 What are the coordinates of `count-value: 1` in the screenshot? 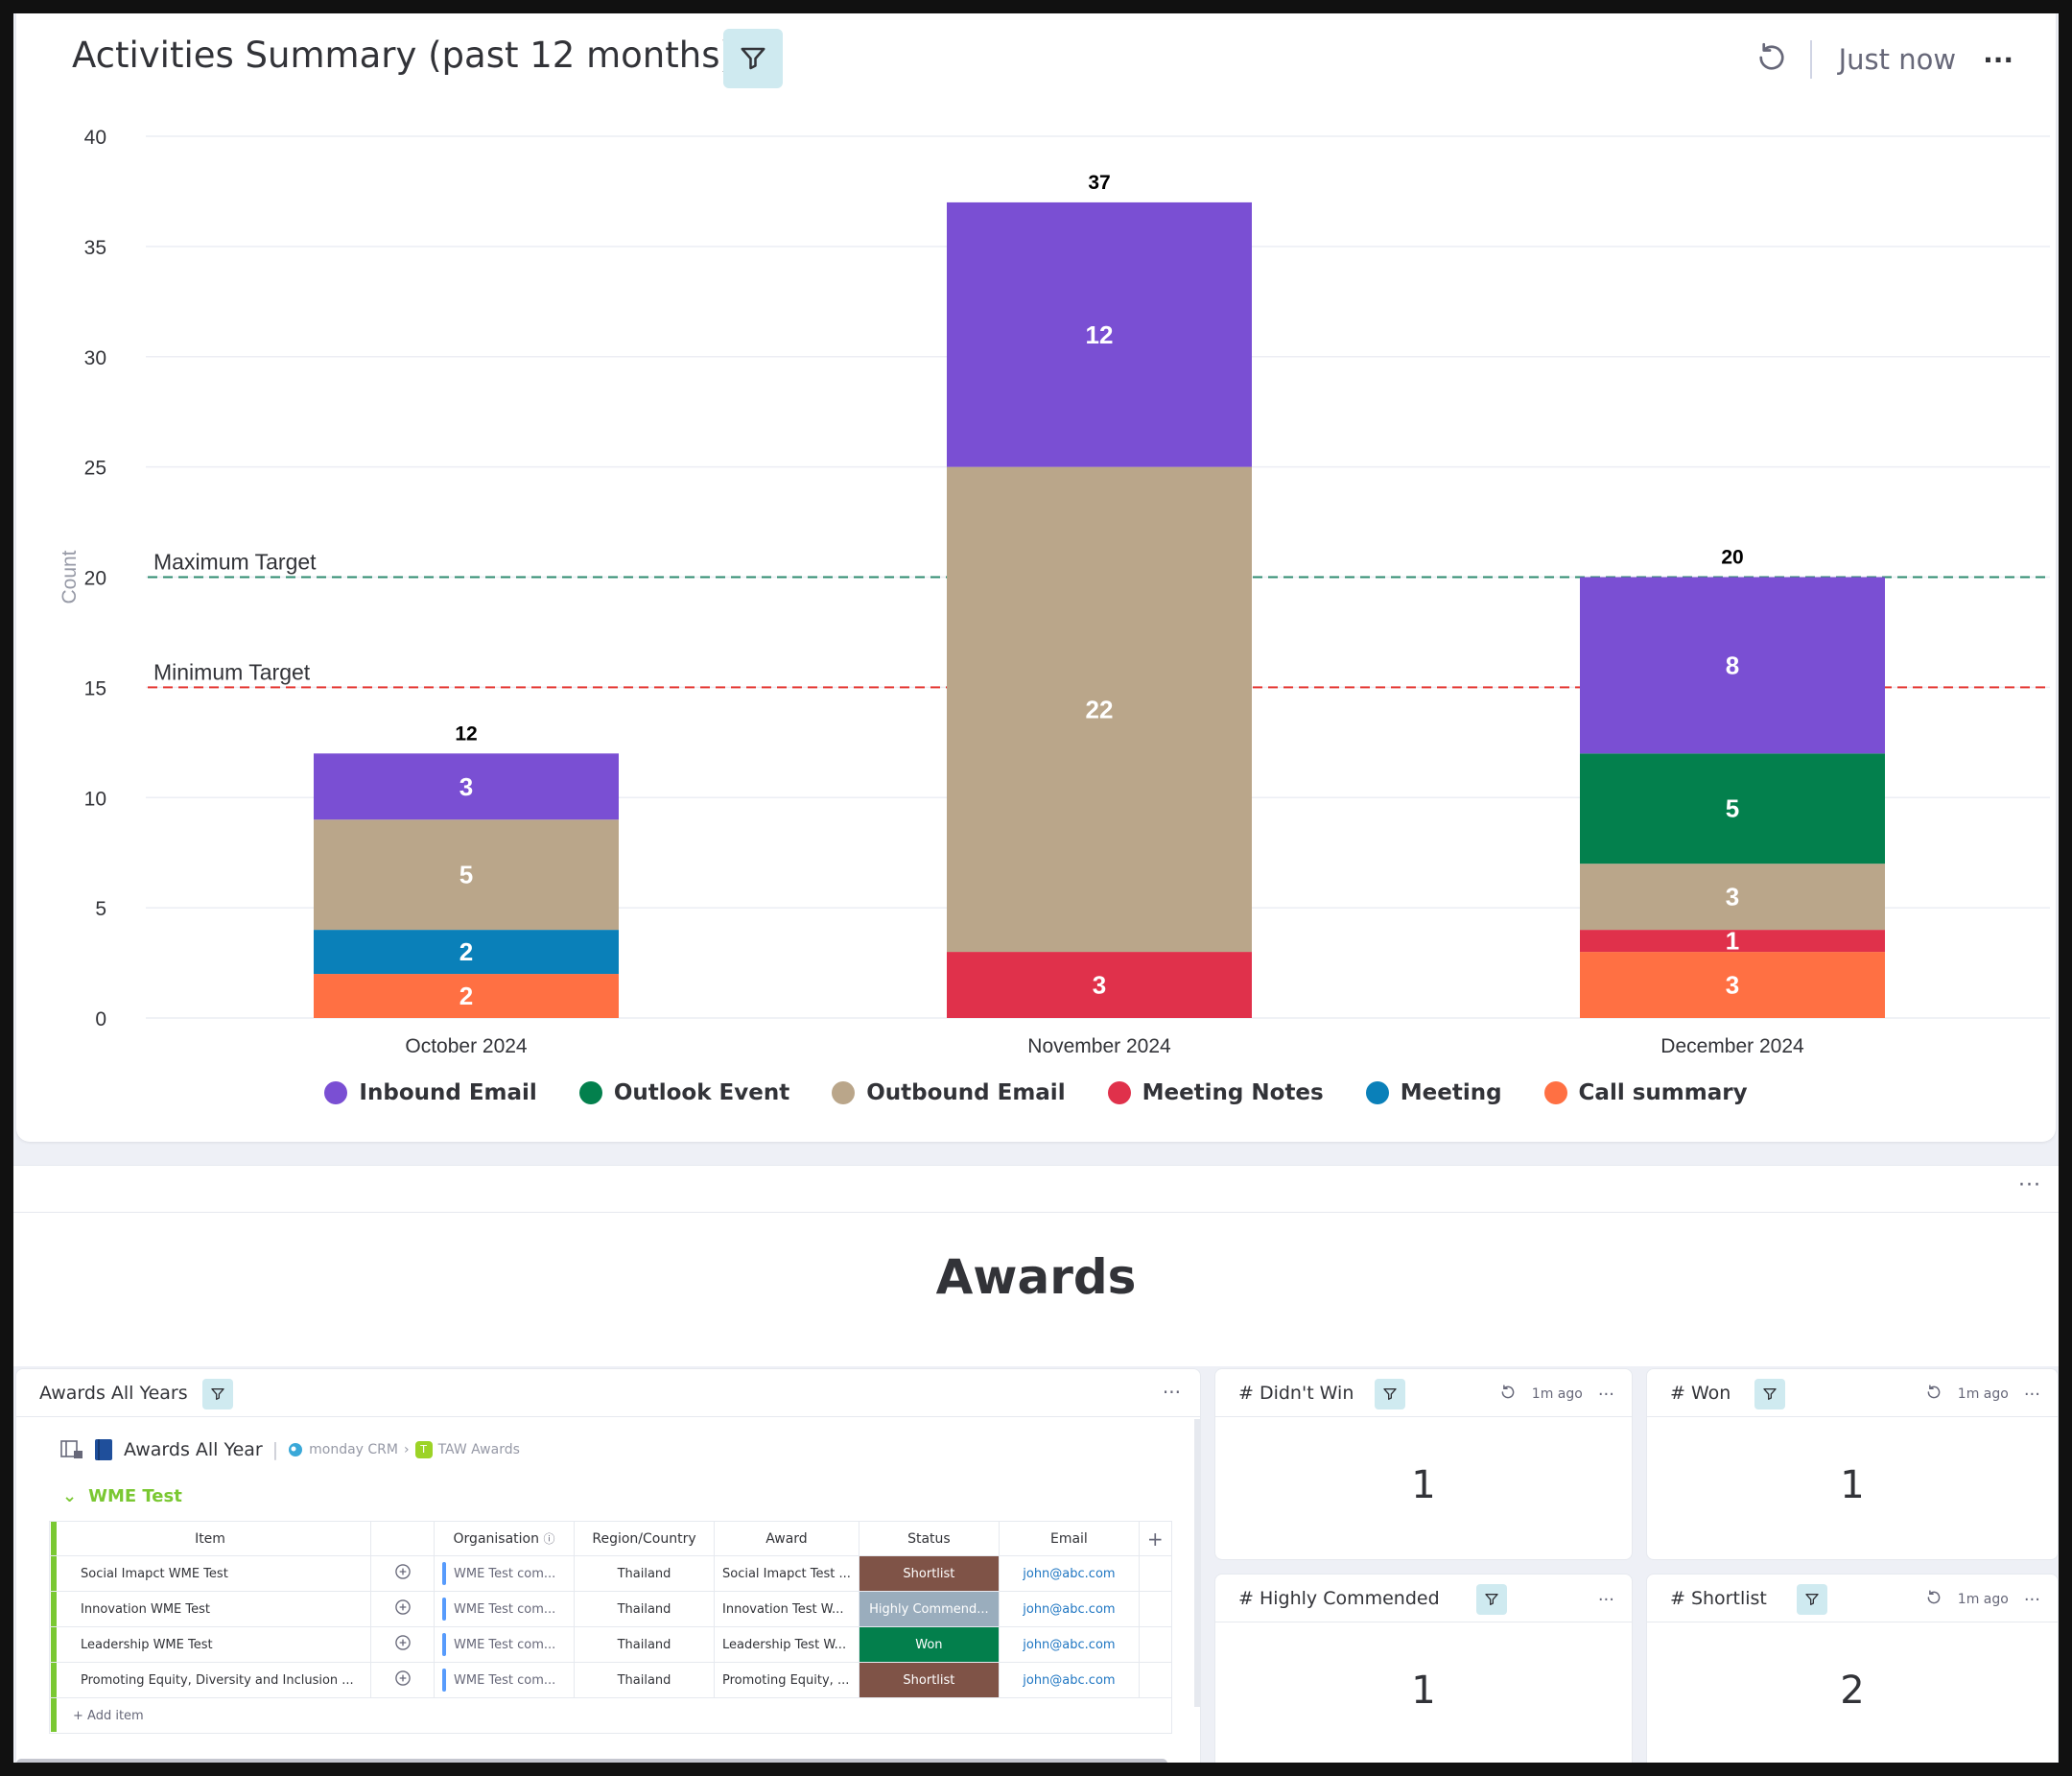 It's located at (1423, 1485).